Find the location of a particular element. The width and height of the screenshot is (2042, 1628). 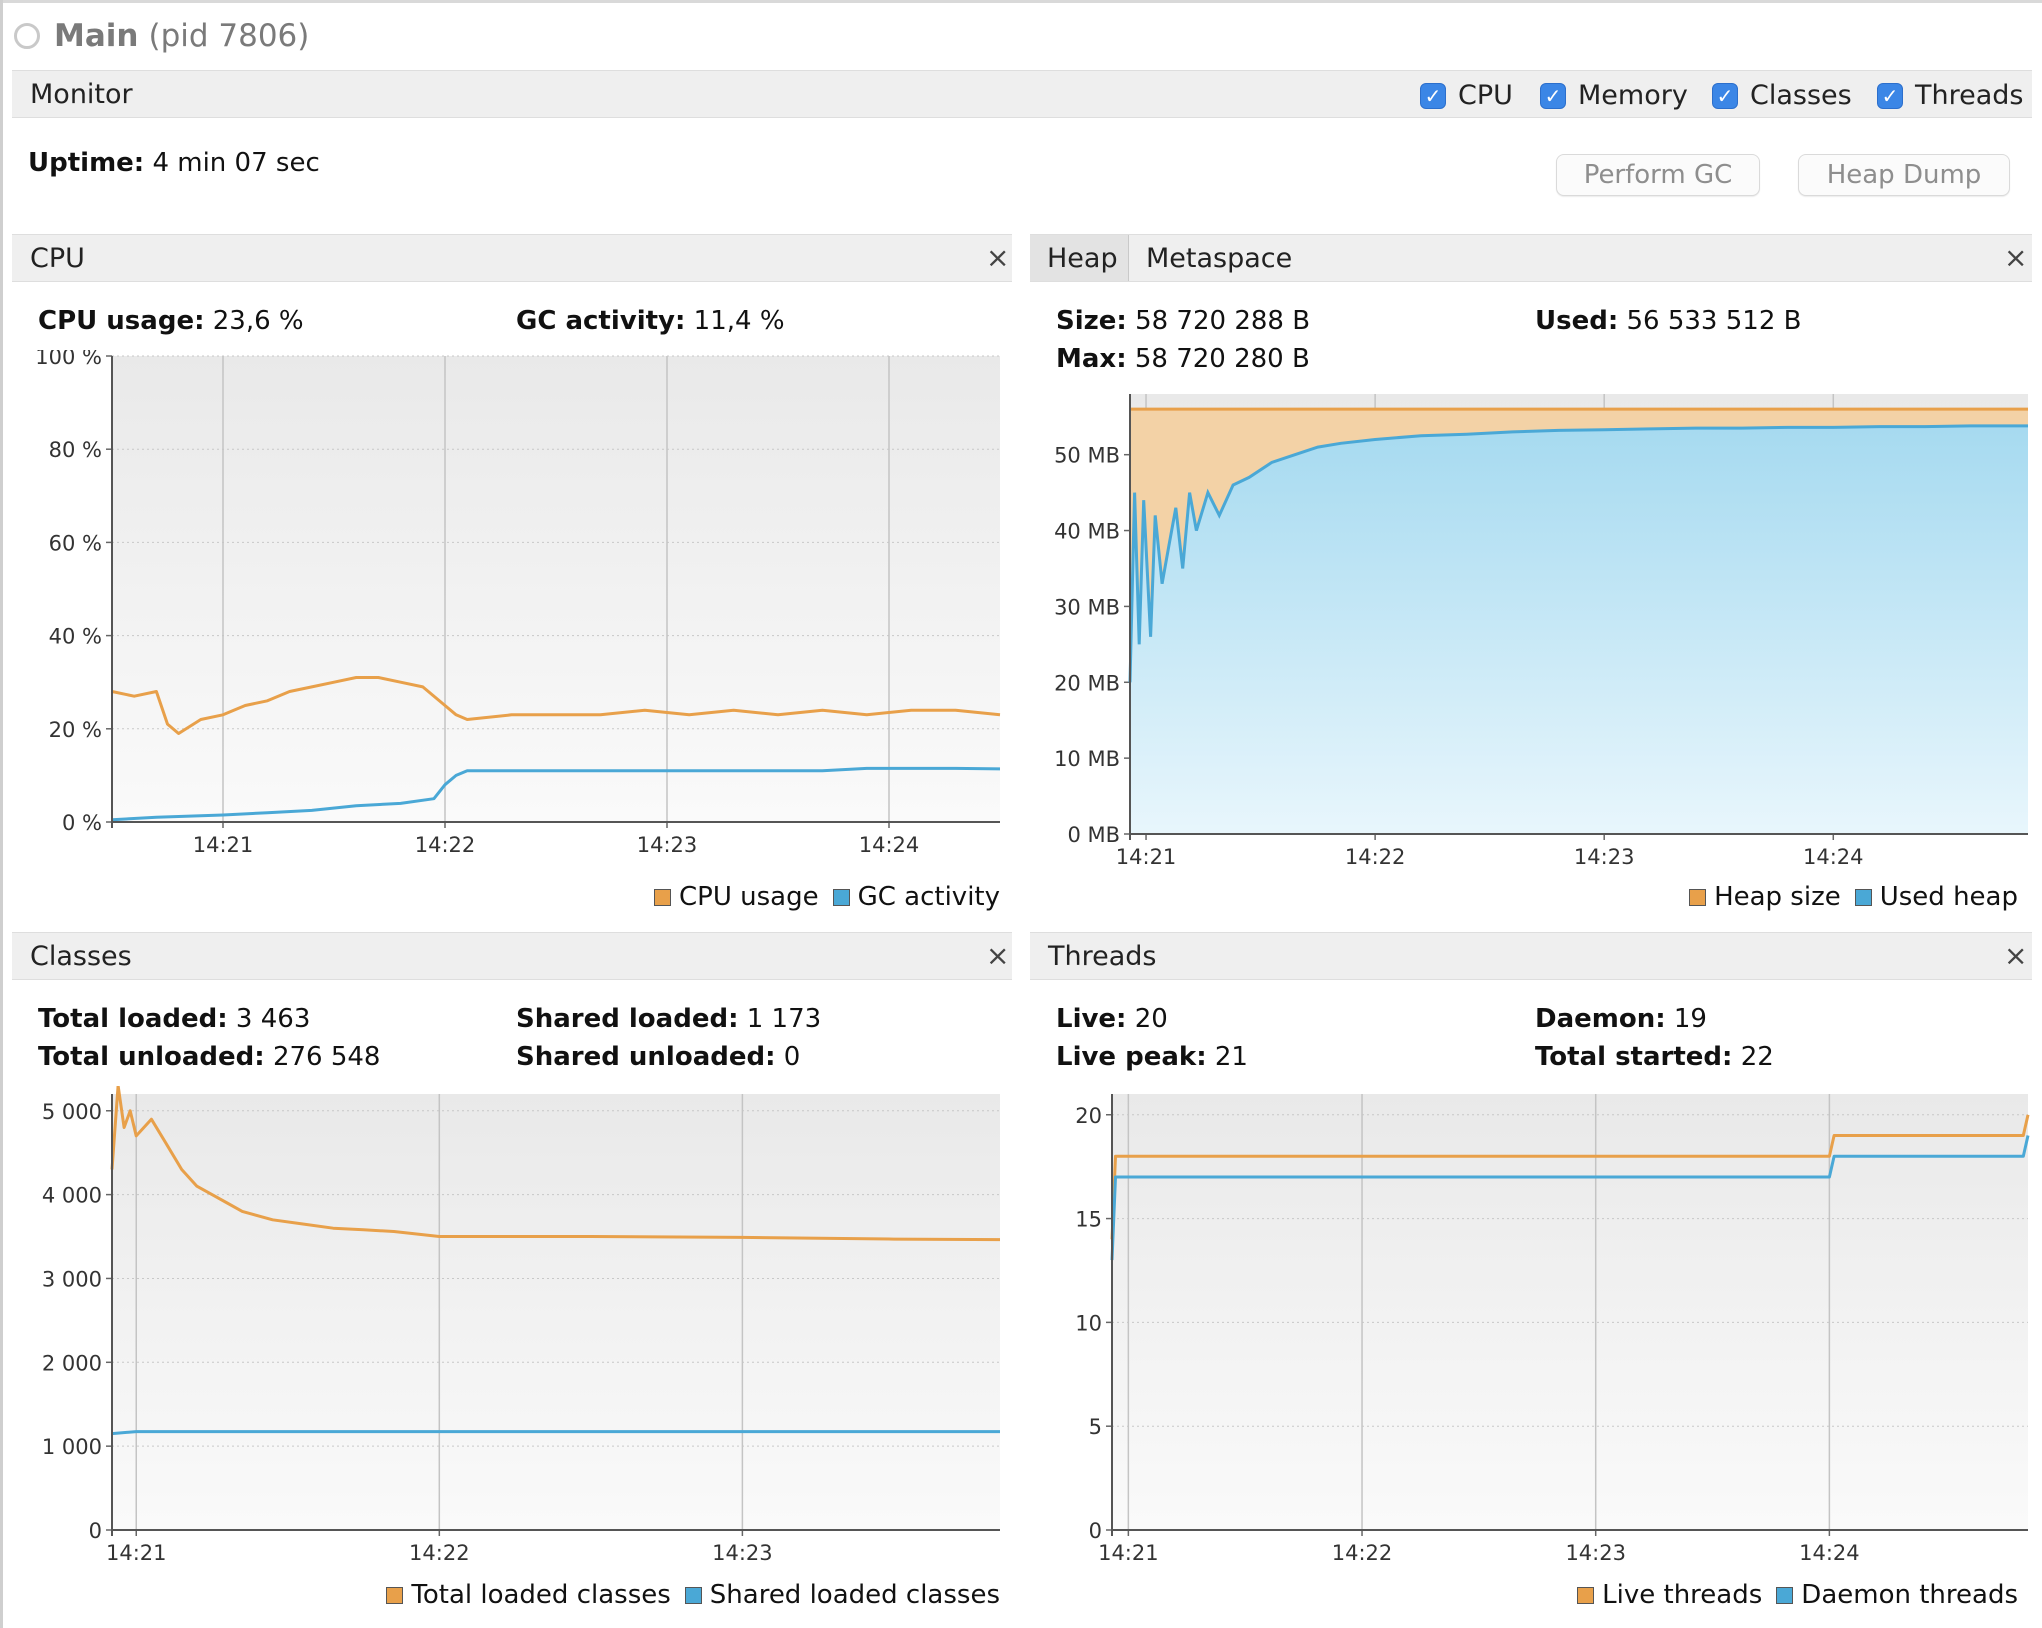

y-tick-label: 20 is located at coordinates (1088, 1116).